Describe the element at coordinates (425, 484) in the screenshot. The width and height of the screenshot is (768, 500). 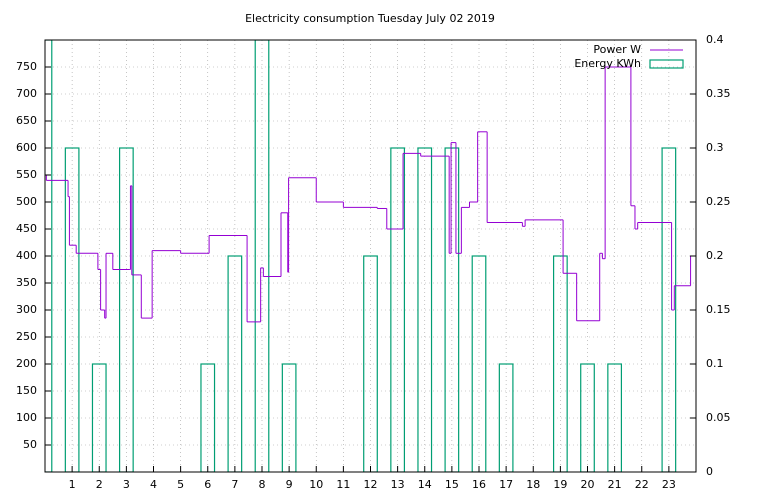
I see `x-tick-label: 14` at that location.